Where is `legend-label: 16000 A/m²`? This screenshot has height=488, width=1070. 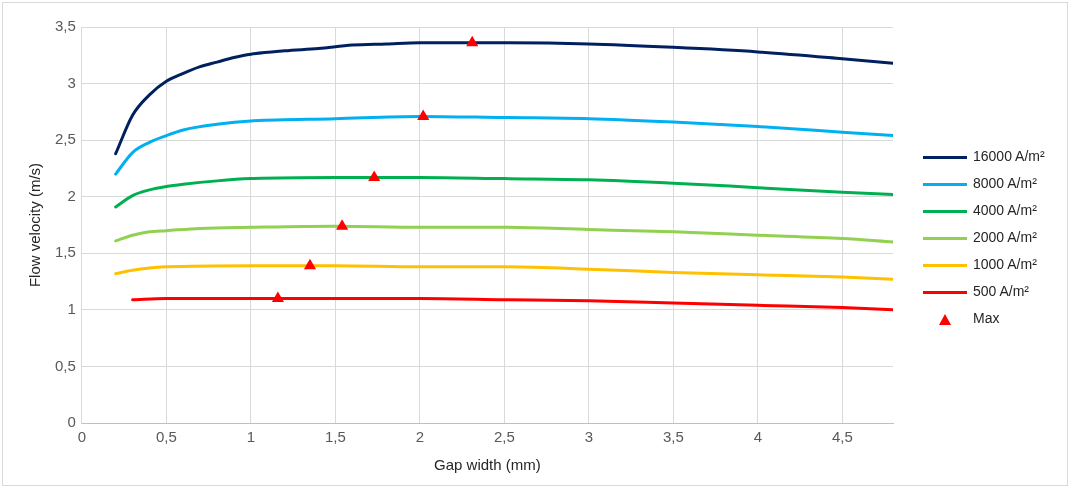 legend-label: 16000 A/m² is located at coordinates (1009, 156).